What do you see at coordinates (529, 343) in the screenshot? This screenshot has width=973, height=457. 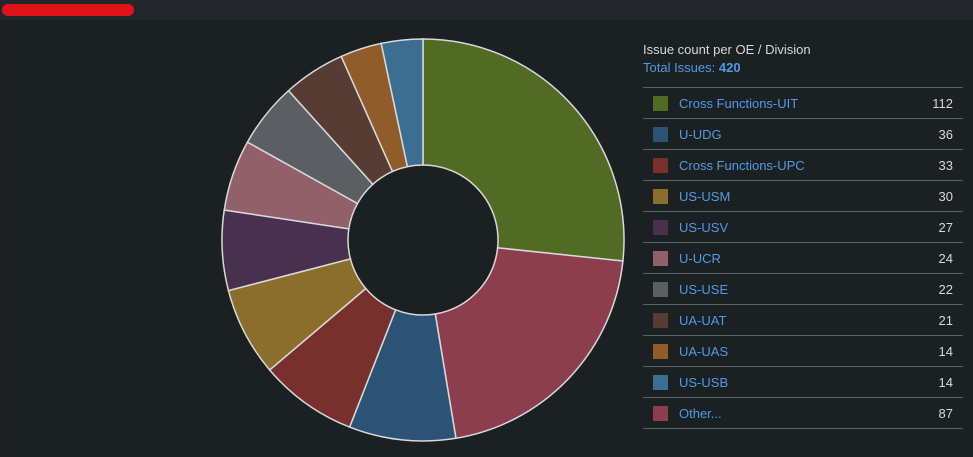 I see `pie-slice-other` at bounding box center [529, 343].